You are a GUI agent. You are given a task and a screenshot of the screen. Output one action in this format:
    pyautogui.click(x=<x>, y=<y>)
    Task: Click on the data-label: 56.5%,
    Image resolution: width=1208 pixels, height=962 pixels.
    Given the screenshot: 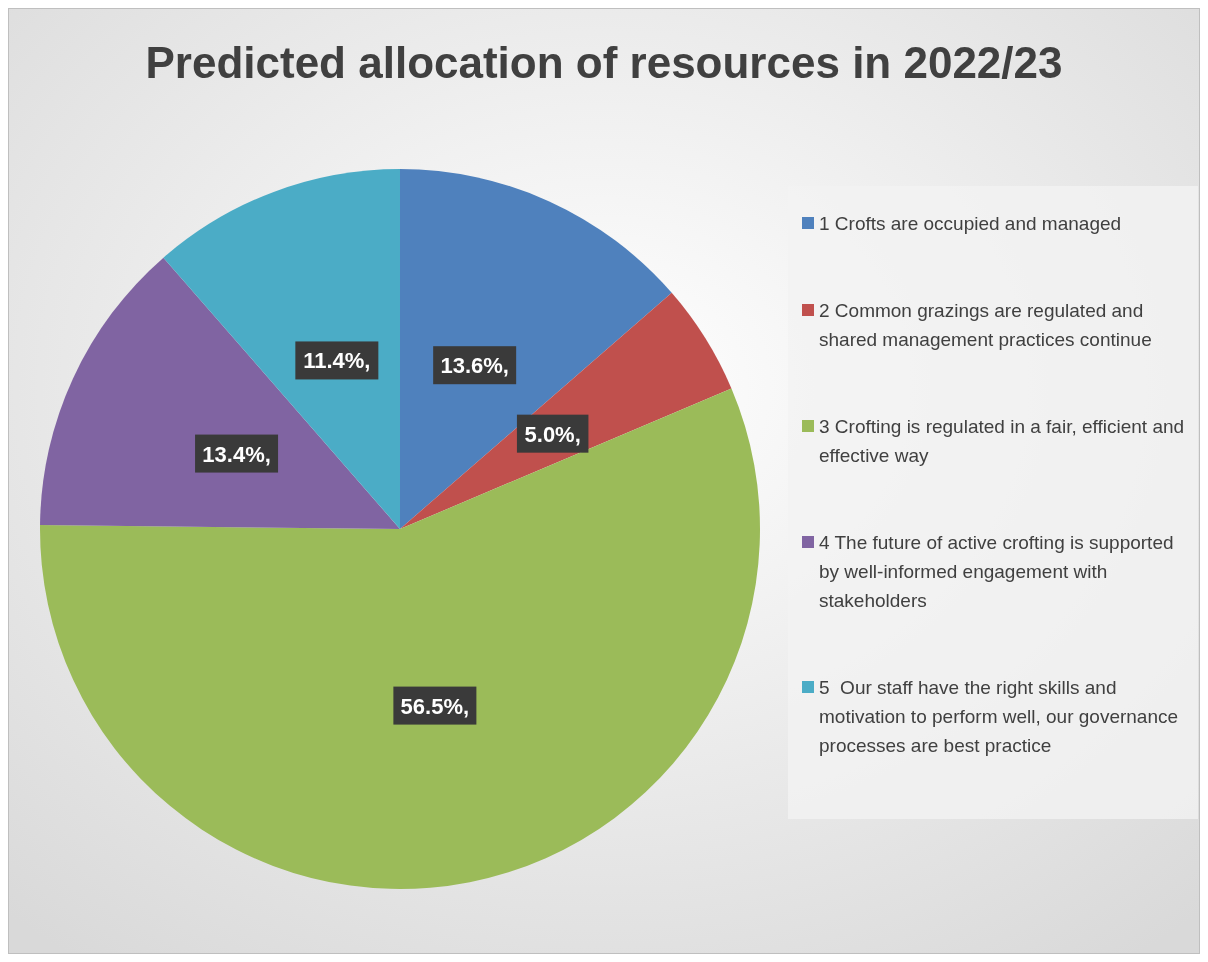 What is the action you would take?
    pyautogui.click(x=435, y=706)
    